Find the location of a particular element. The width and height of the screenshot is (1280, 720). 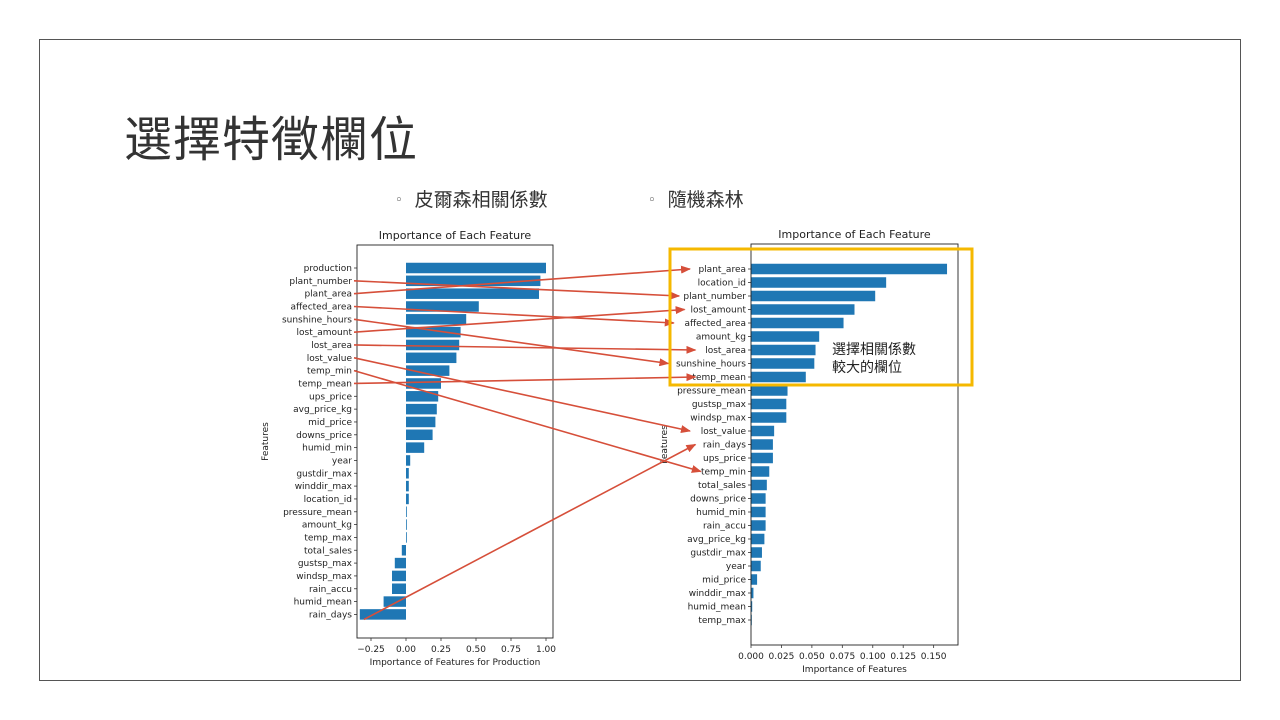

bar-mid_price is located at coordinates (754, 579).